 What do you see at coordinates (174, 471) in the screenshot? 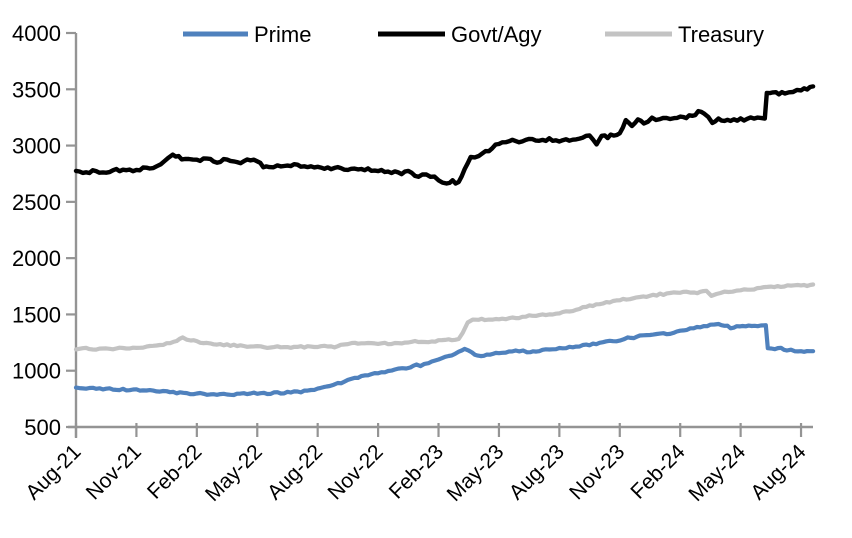
I see `svg-text: Feb-22` at bounding box center [174, 471].